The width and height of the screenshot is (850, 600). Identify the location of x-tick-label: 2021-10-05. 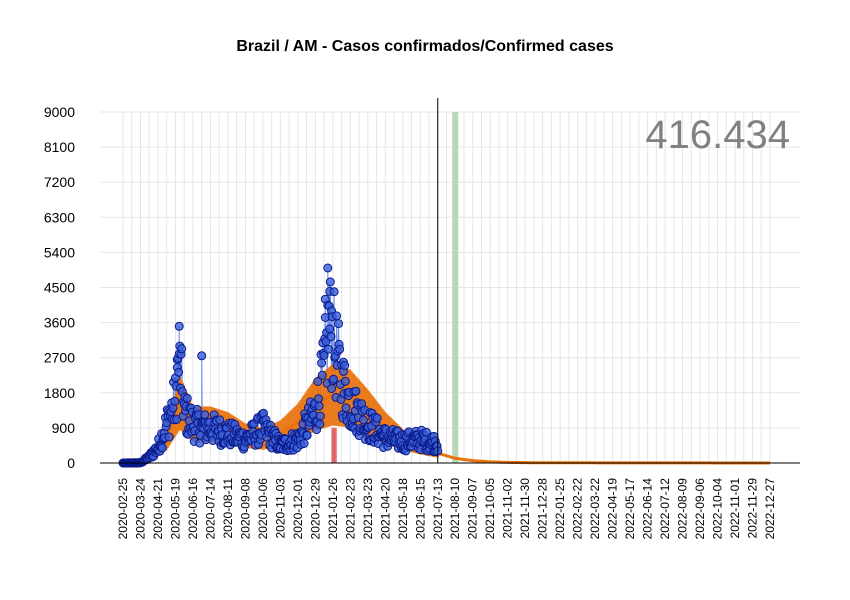
(490, 509).